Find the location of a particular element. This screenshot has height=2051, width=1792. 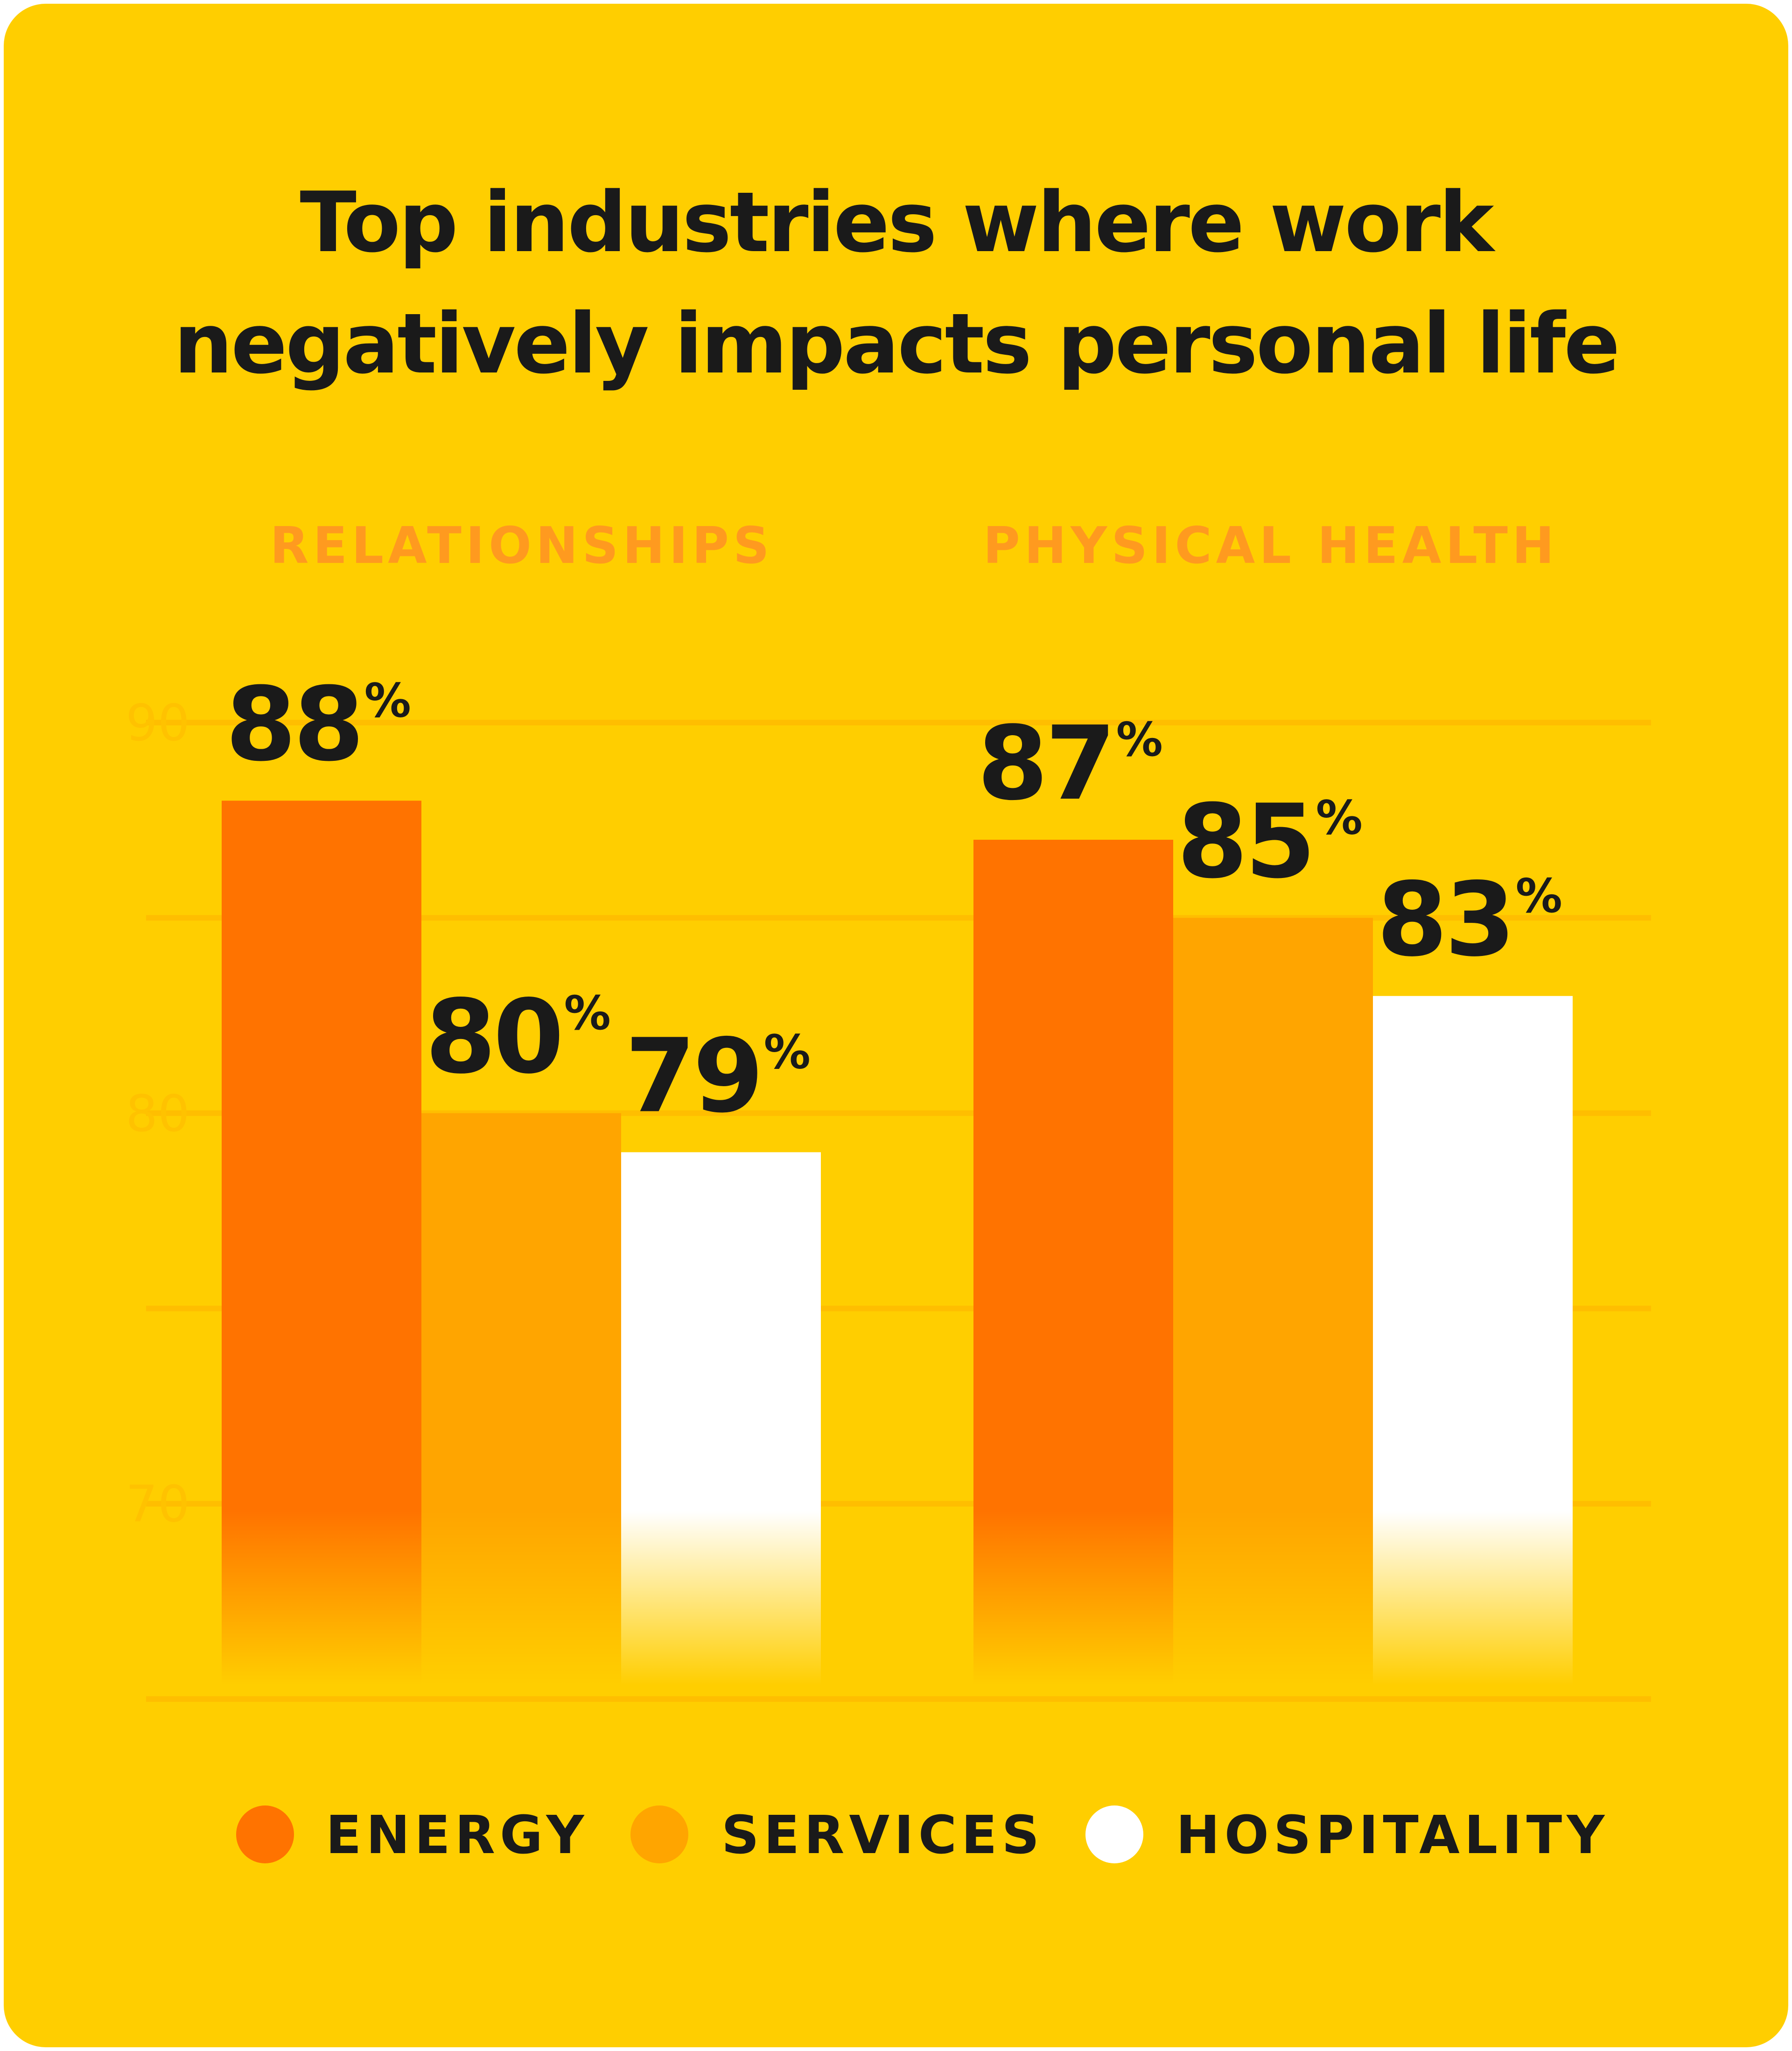

y-tick-label: 80 is located at coordinates (157, 1114).